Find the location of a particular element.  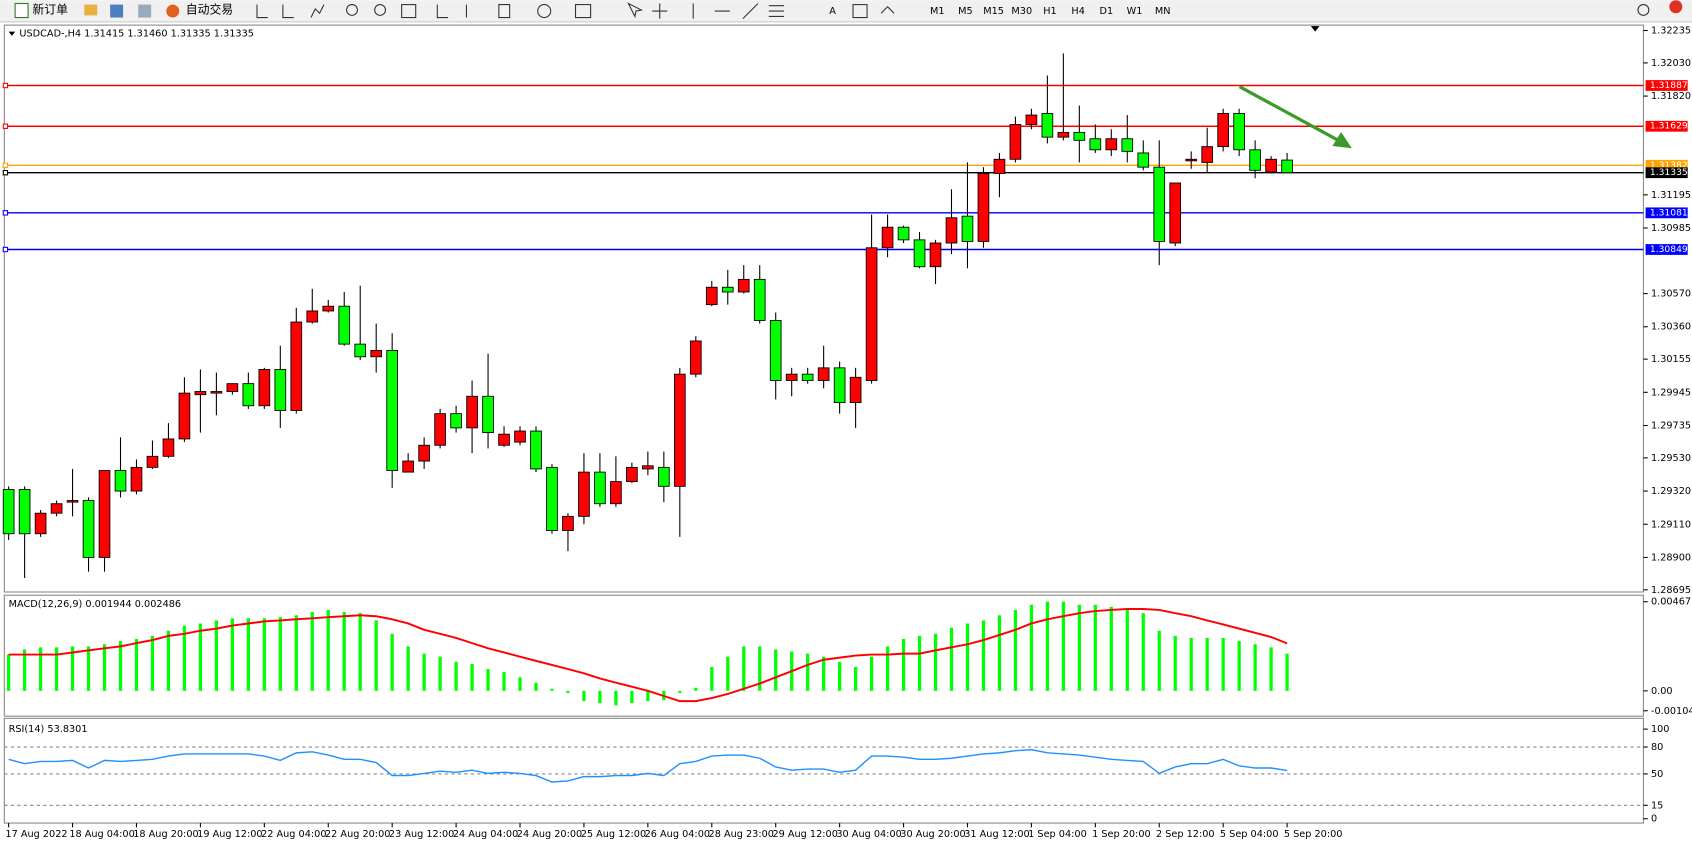

periods-icon is located at coordinates (544, 11).